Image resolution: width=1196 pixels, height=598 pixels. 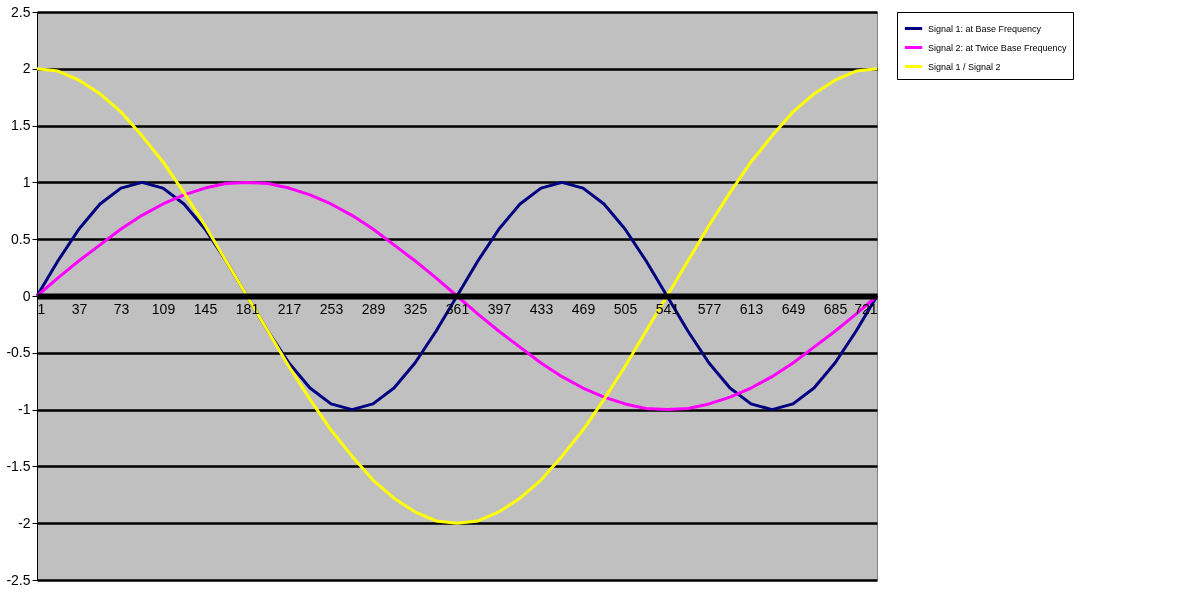 What do you see at coordinates (415, 308) in the screenshot?
I see `x-tick-label: 325` at bounding box center [415, 308].